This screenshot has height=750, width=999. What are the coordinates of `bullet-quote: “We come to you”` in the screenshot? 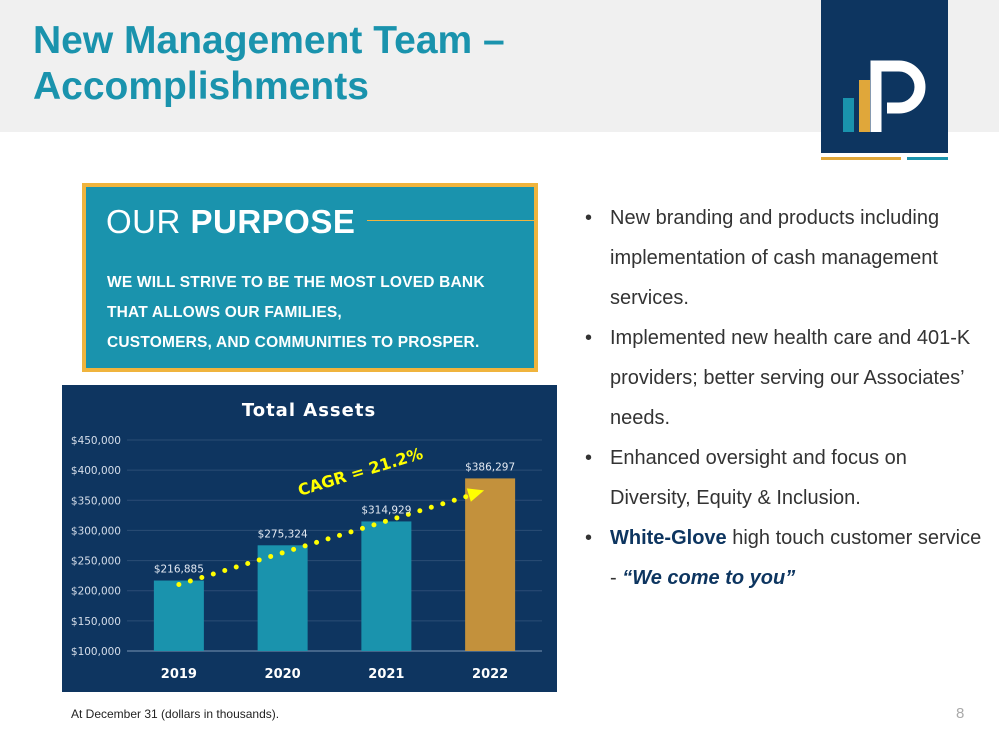 It's located at (709, 578).